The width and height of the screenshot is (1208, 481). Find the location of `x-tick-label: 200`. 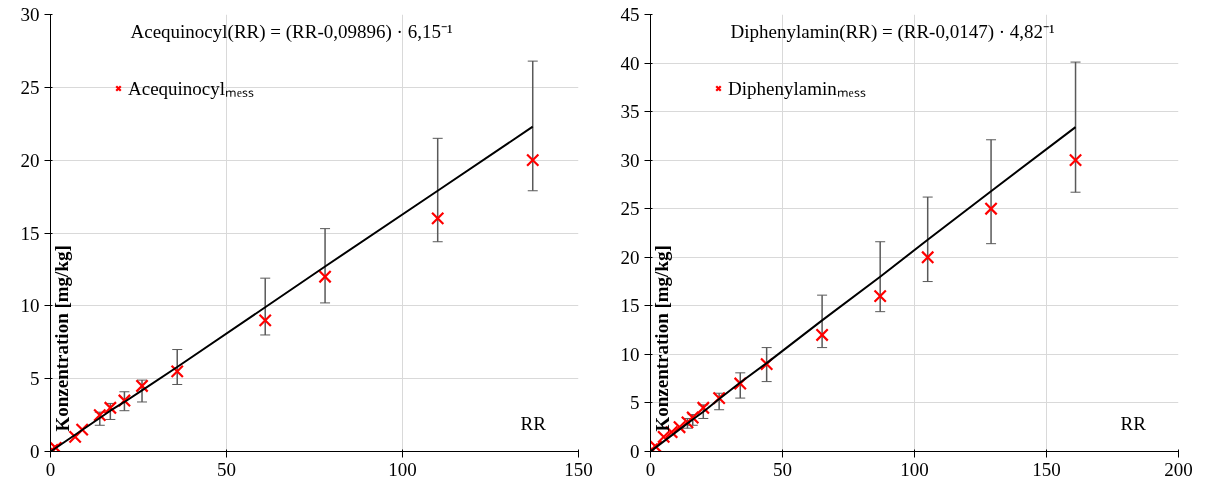

x-tick-label: 200 is located at coordinates (1178, 469).